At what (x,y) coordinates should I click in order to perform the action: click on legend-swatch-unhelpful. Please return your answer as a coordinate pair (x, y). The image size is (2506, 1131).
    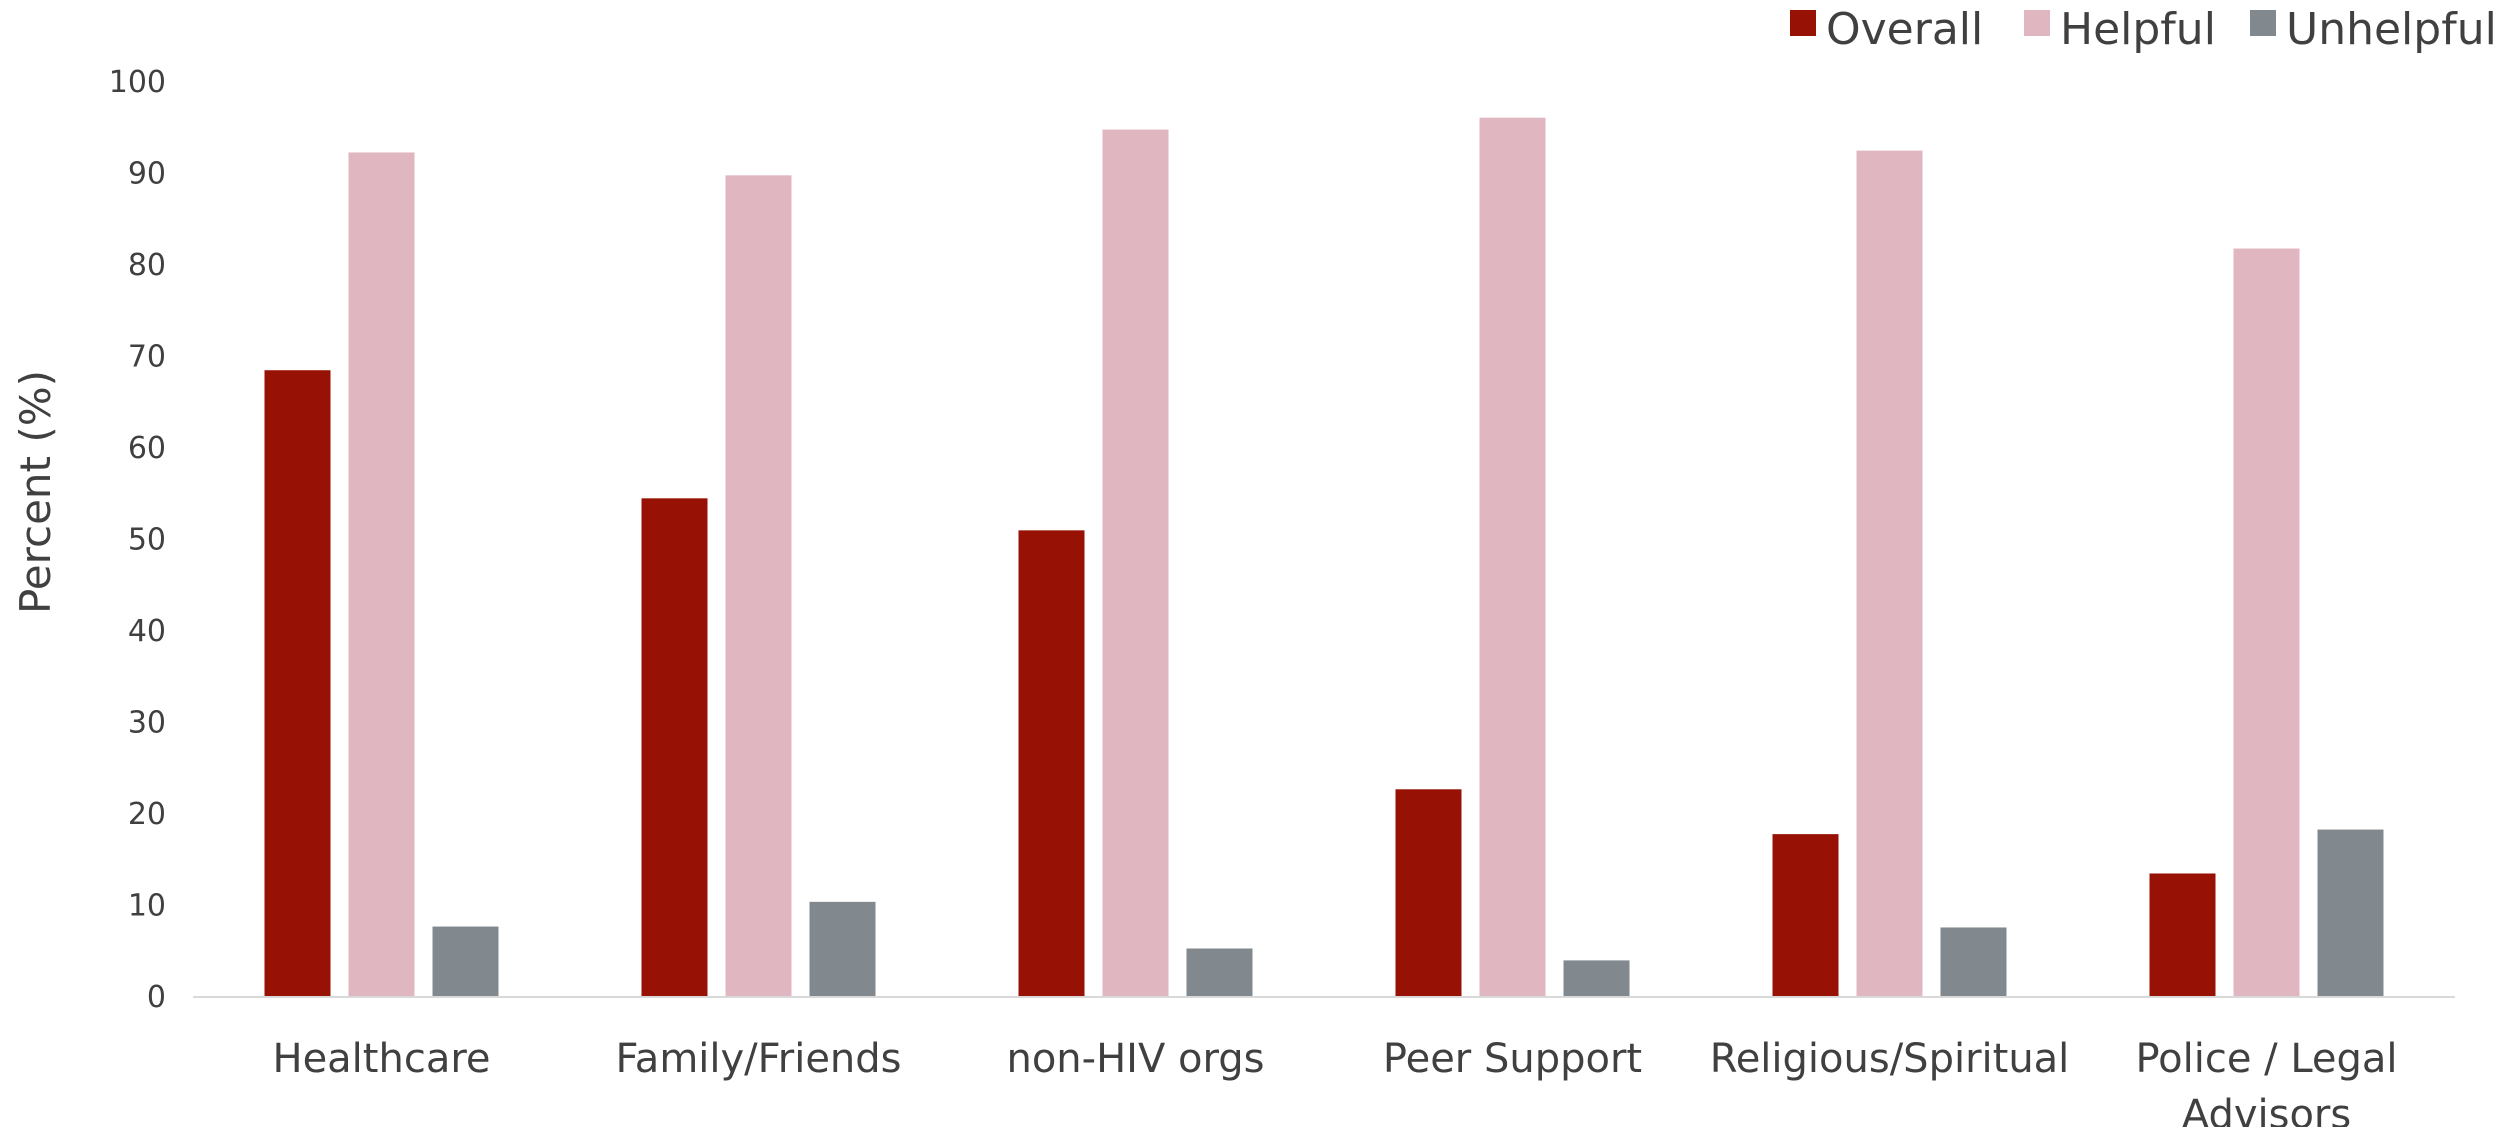
    Looking at the image, I should click on (2263, 23).